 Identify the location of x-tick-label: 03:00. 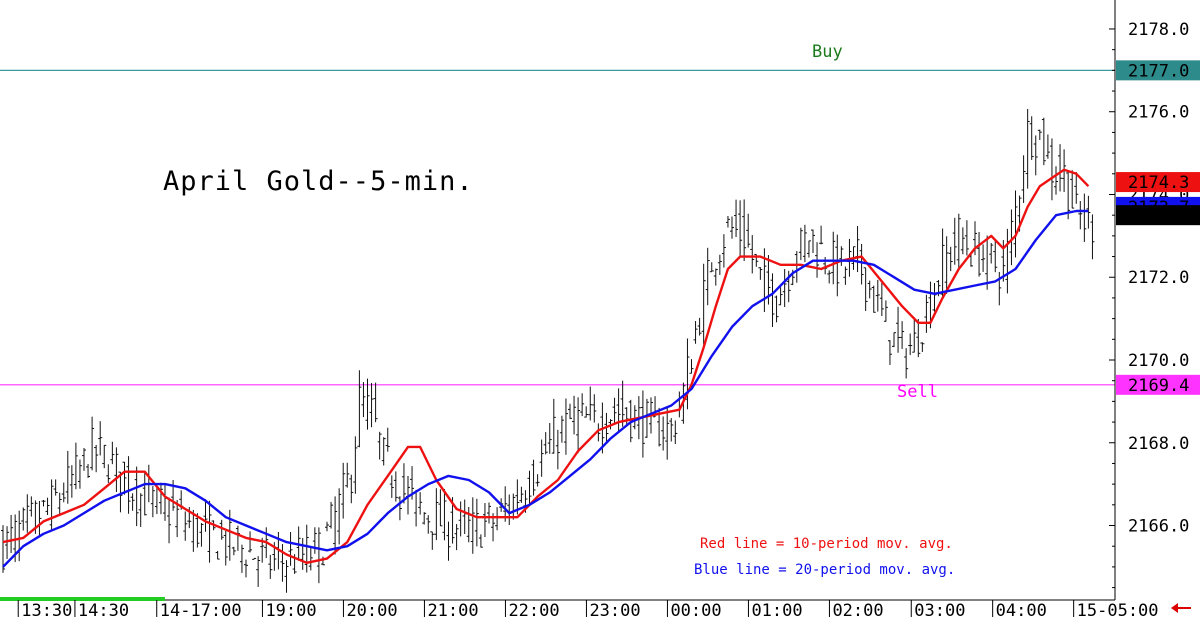
(939, 609).